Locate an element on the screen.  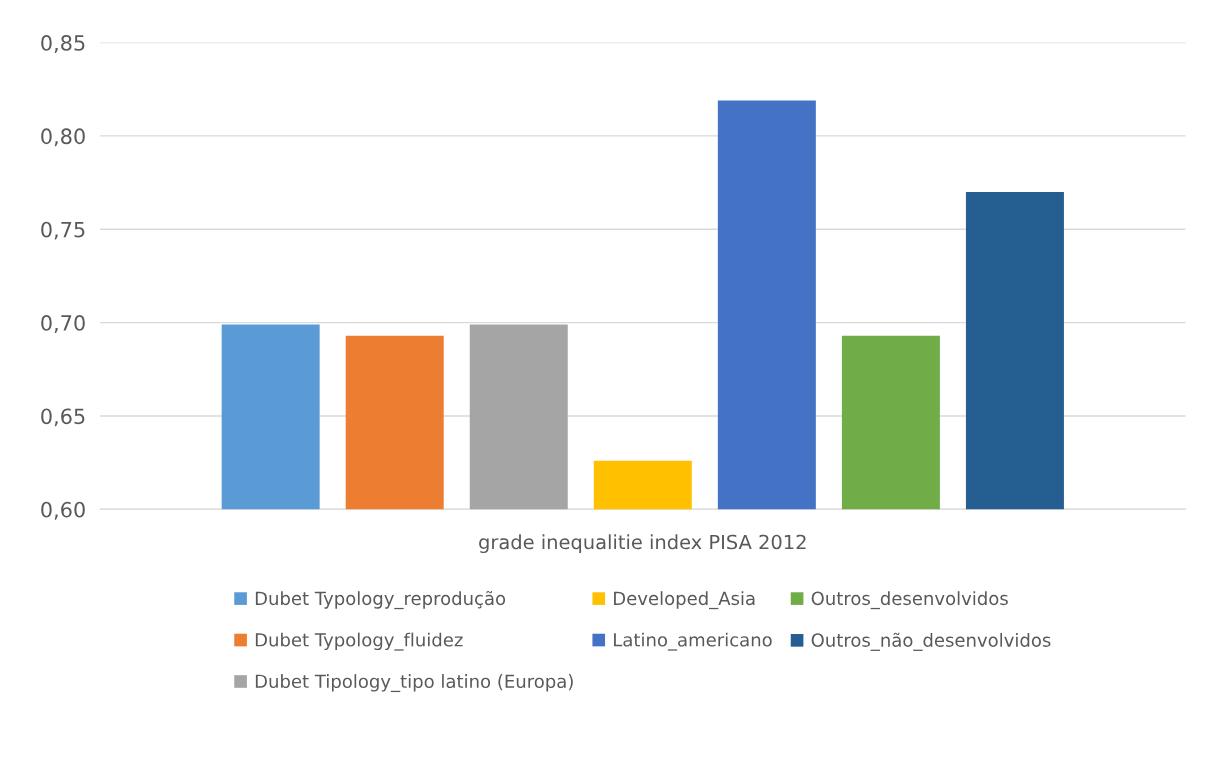
y-tick-label: 0,70 is located at coordinates (63, 324).